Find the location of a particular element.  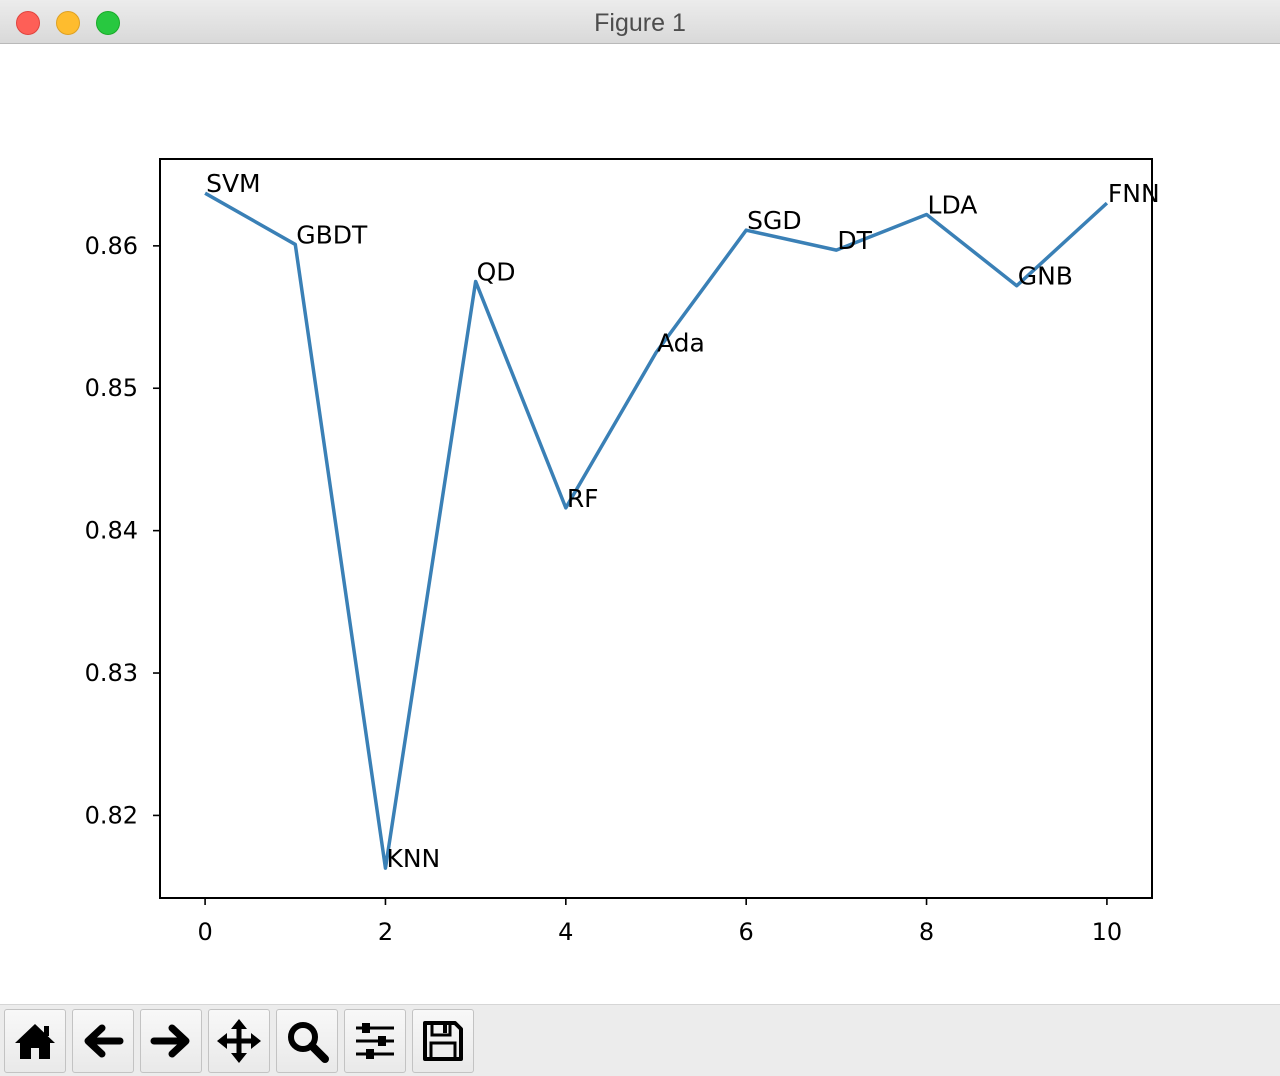

forward-button is located at coordinates (171, 1041).